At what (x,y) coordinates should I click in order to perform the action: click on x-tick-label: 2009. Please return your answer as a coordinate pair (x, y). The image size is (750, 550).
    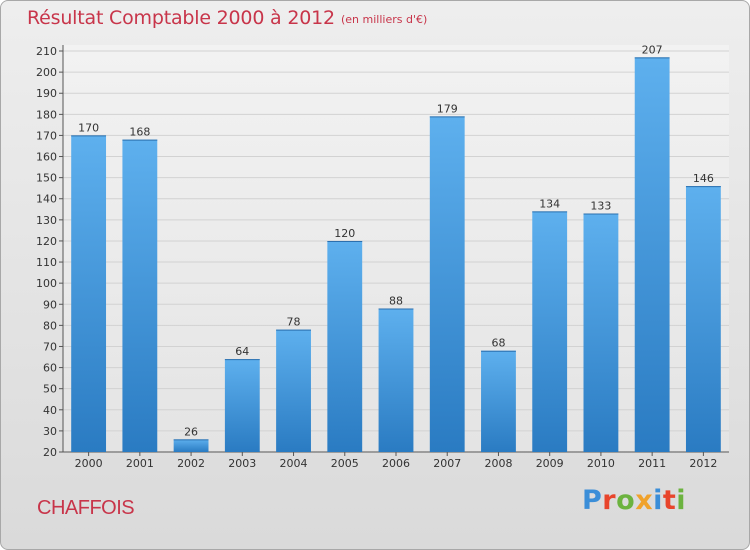
    Looking at the image, I should click on (550, 463).